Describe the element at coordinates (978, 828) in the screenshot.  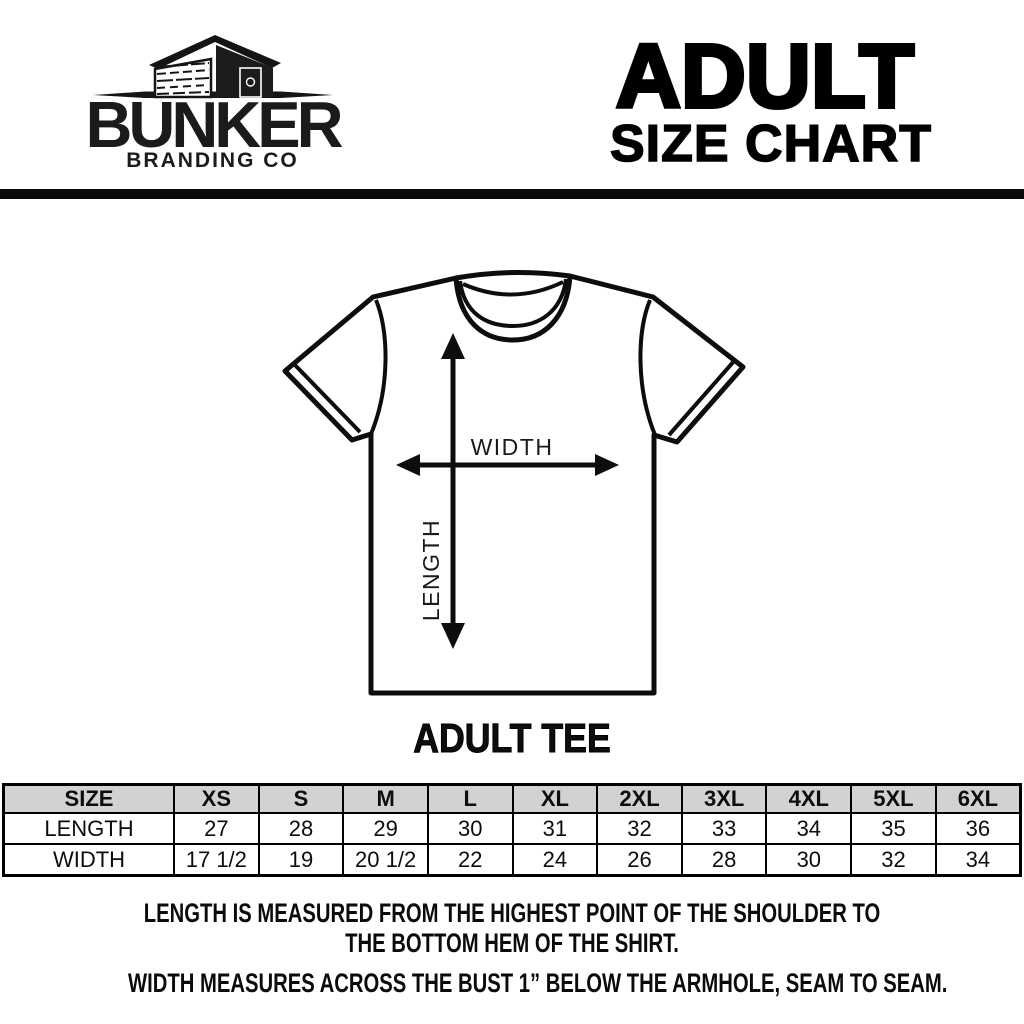
I see `size-value-cell: 36` at that location.